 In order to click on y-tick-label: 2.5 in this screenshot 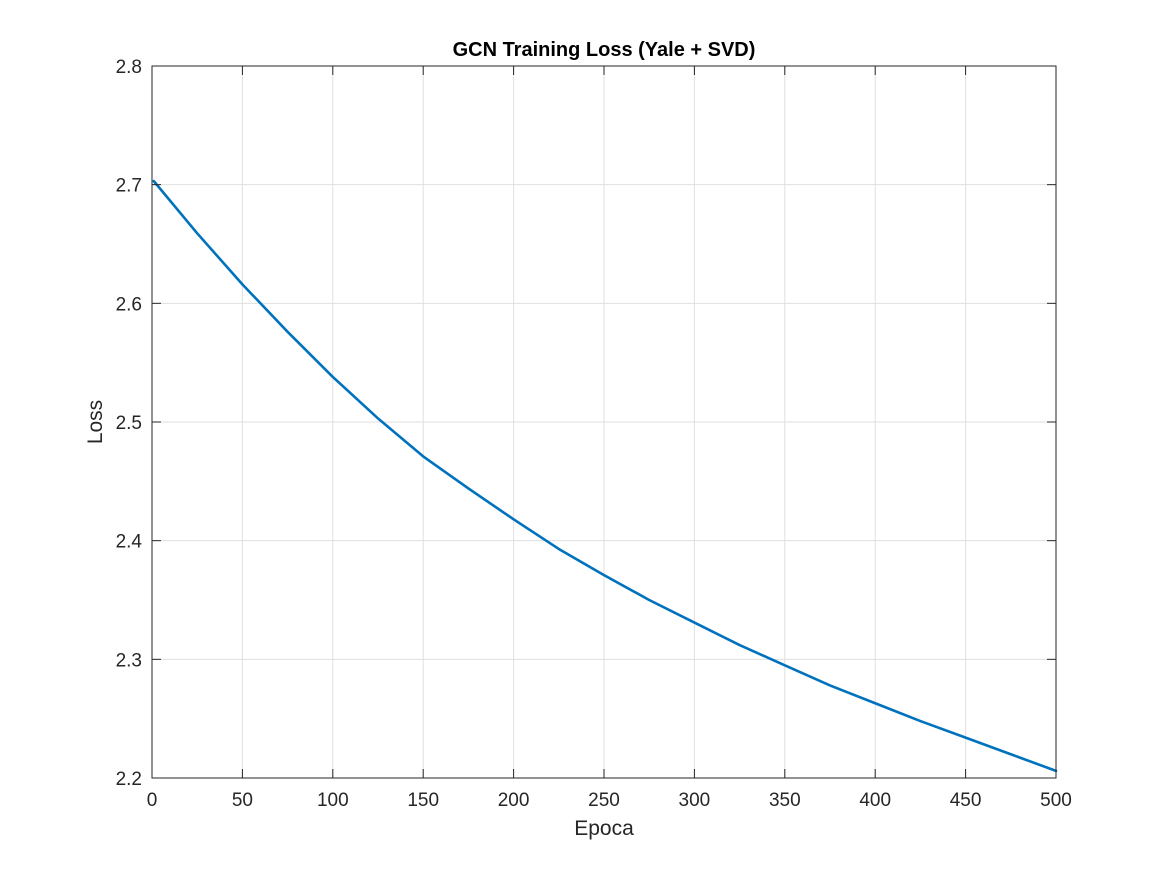, I will do `click(129, 423)`.